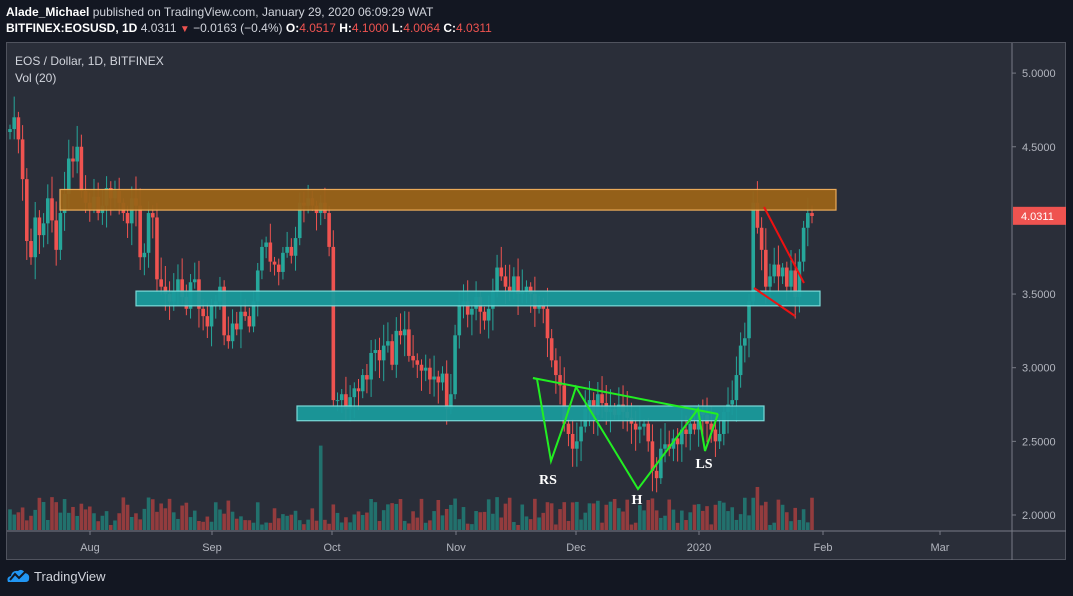  Describe the element at coordinates (625, 396) in the screenshot. I see `neckline` at that location.